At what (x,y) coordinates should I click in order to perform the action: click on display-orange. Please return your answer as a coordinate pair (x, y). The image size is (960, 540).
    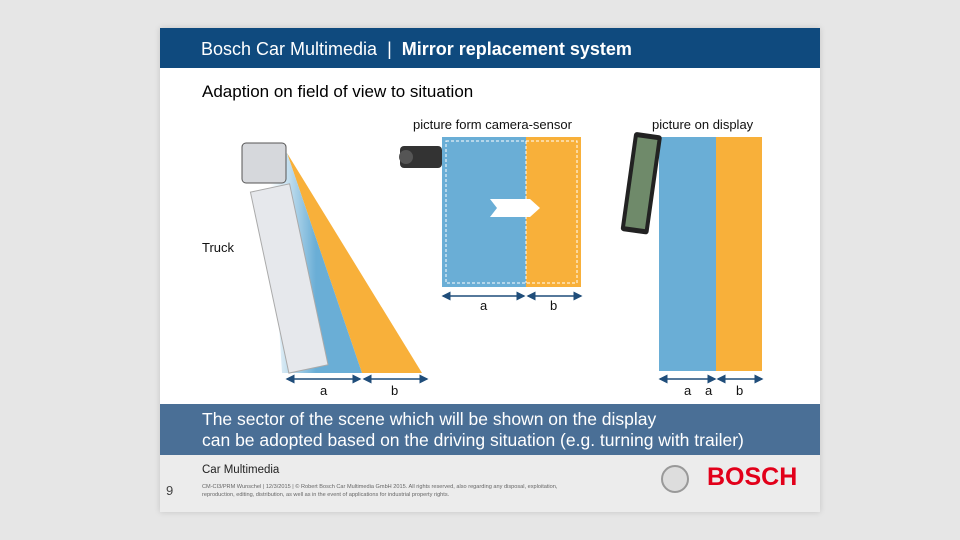
    Looking at the image, I should click on (739, 254).